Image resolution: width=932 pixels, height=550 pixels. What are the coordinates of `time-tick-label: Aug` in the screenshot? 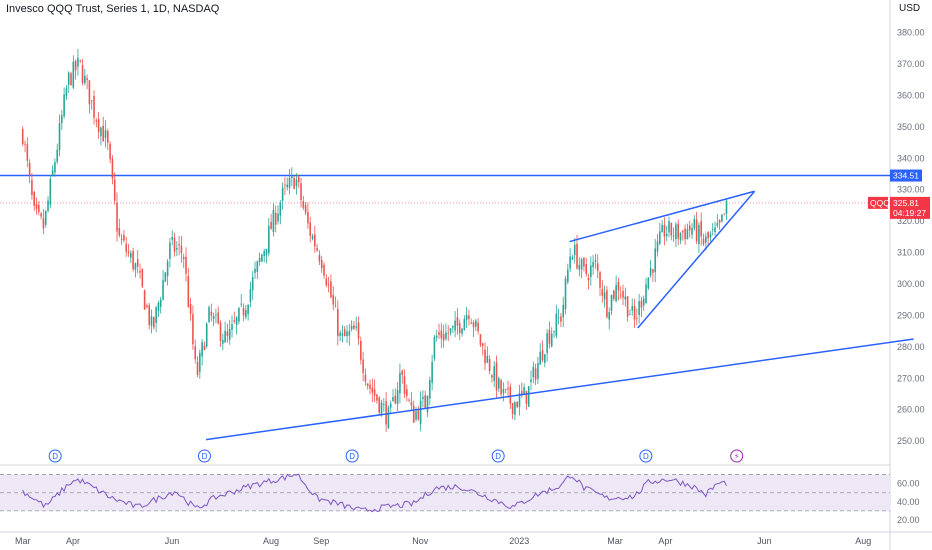 It's located at (863, 541).